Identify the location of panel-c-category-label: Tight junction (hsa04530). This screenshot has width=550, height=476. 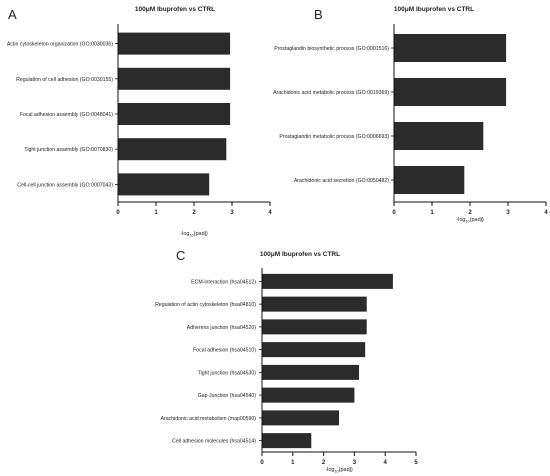
(227, 373).